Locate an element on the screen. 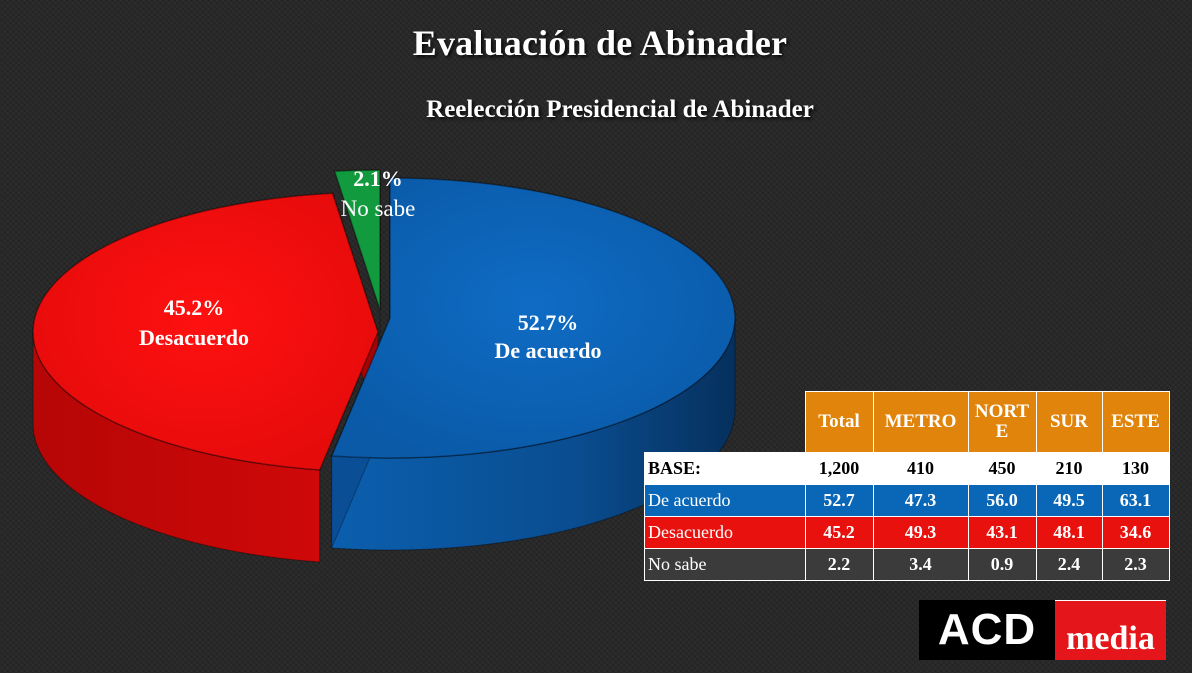 The image size is (1192, 673). table-cell: 47.3 is located at coordinates (920, 500).